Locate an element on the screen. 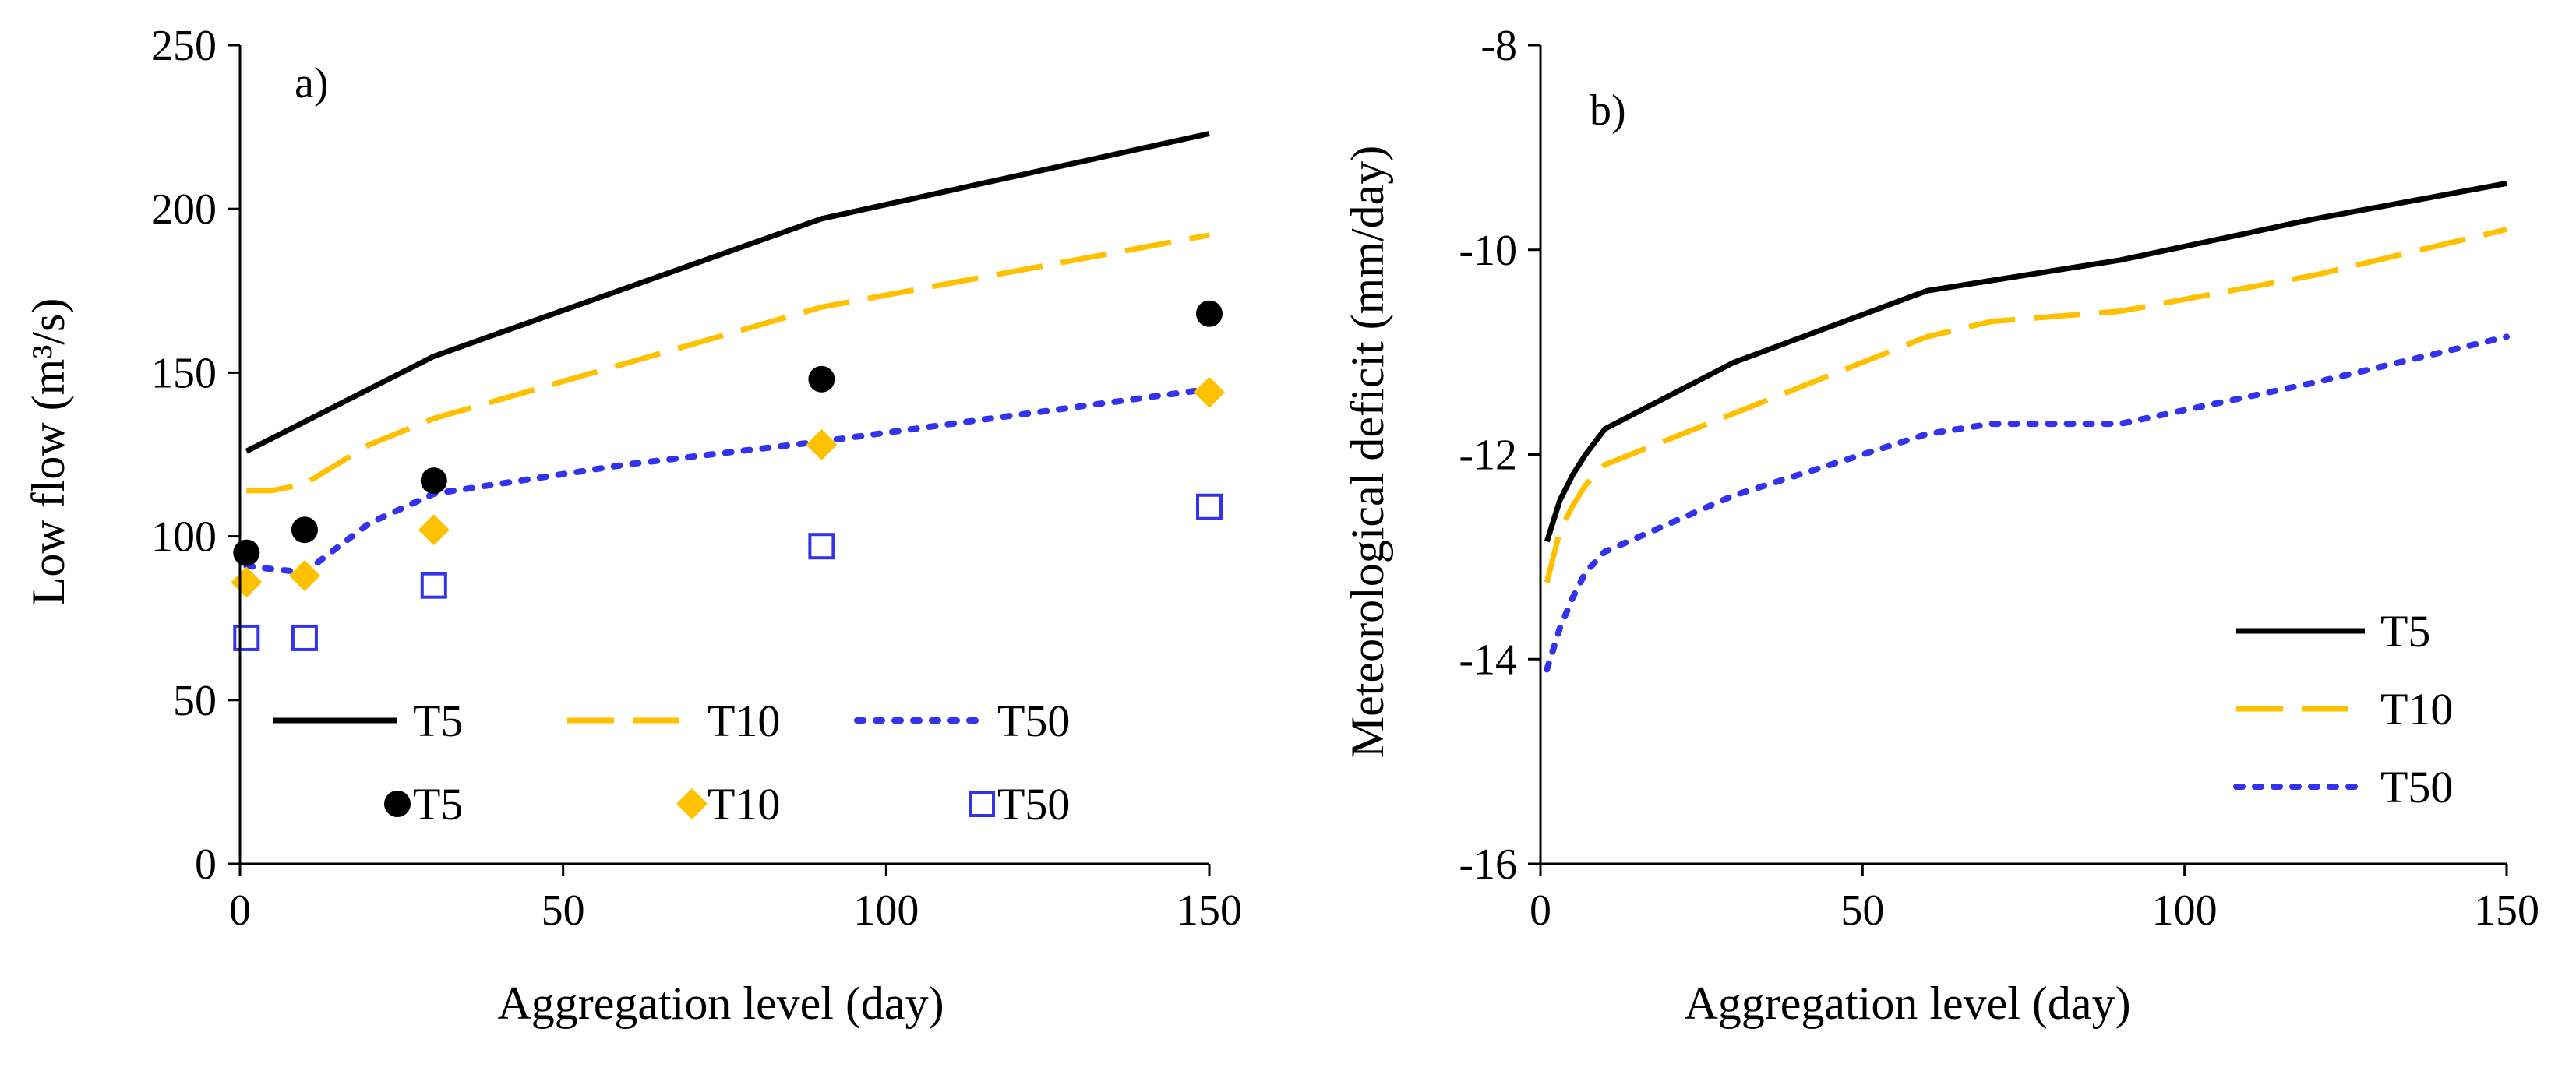  panel-b-y-axis-title: Meteorological deficit (mm/day) is located at coordinates (1367, 452).